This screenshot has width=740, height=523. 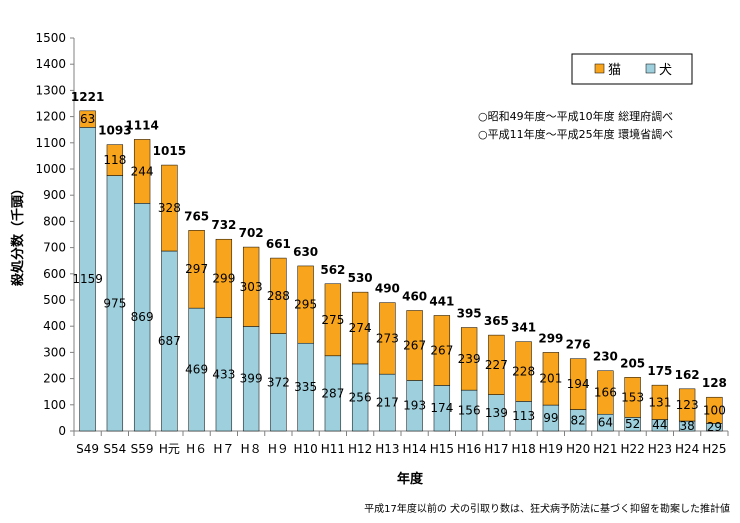 What do you see at coordinates (605, 357) in the screenshot?
I see `data-label-total: 230` at bounding box center [605, 357].